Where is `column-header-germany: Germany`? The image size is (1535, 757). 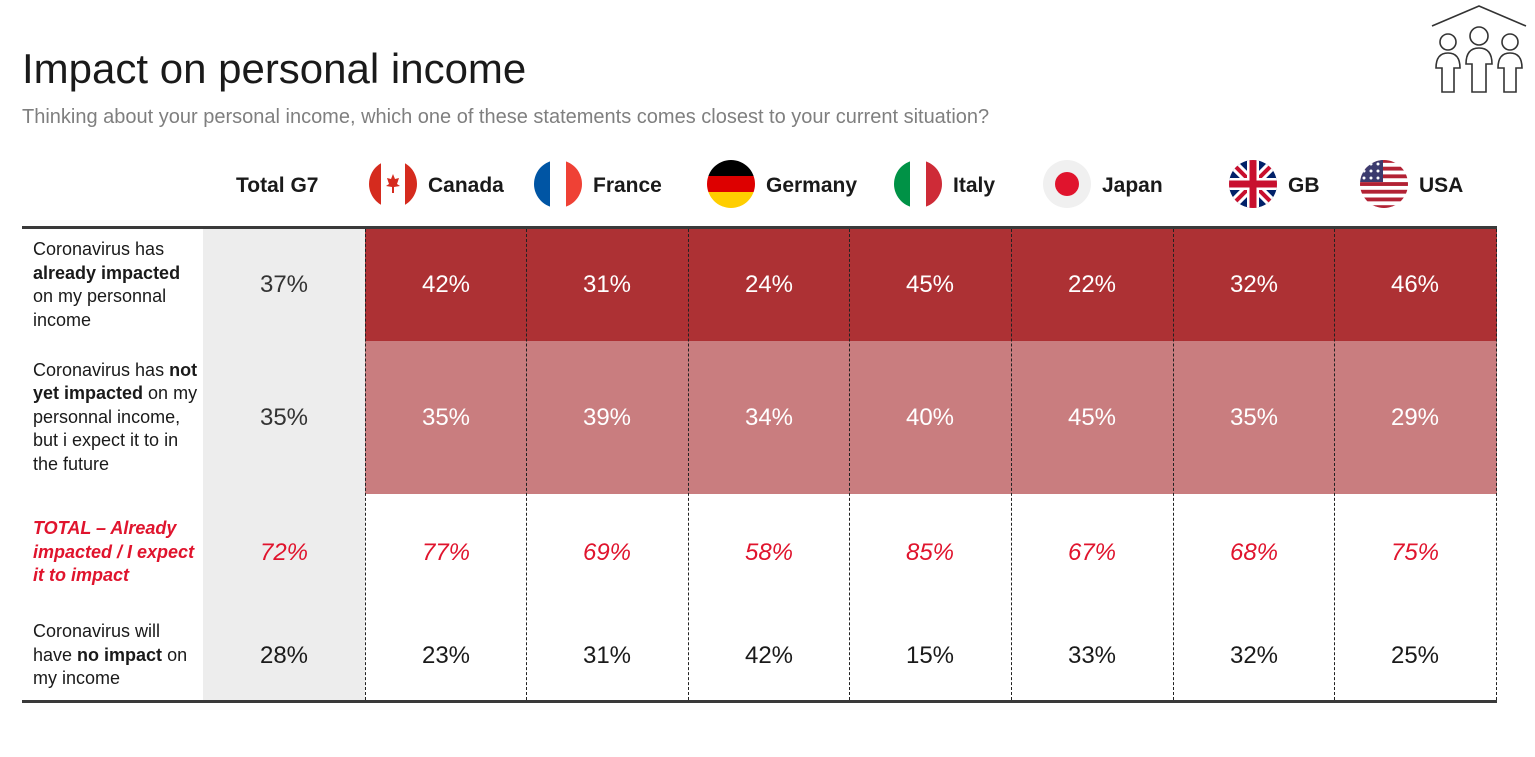
column-header-germany: Germany is located at coordinates (781, 186).